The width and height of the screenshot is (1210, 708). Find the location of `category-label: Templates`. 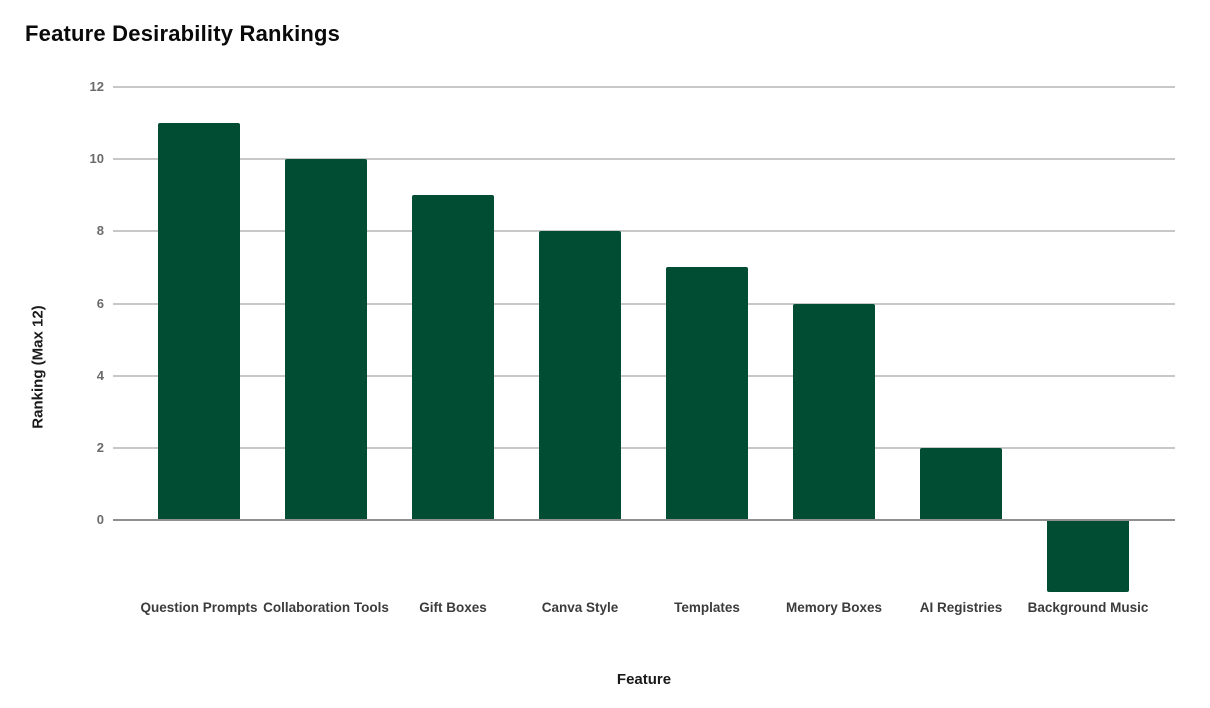

category-label: Templates is located at coordinates (707, 607).